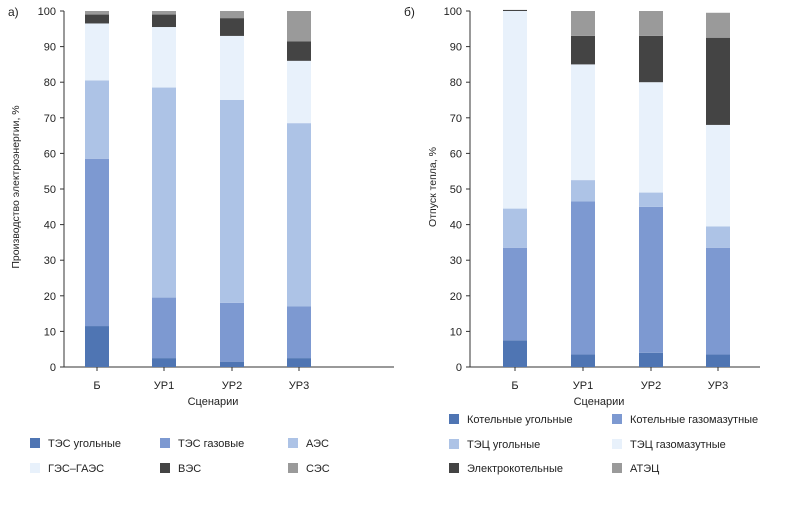 The image size is (812, 511). Describe the element at coordinates (76, 469) in the screenshot. I see `legend-label: ГЭС–ГАЭС` at that location.